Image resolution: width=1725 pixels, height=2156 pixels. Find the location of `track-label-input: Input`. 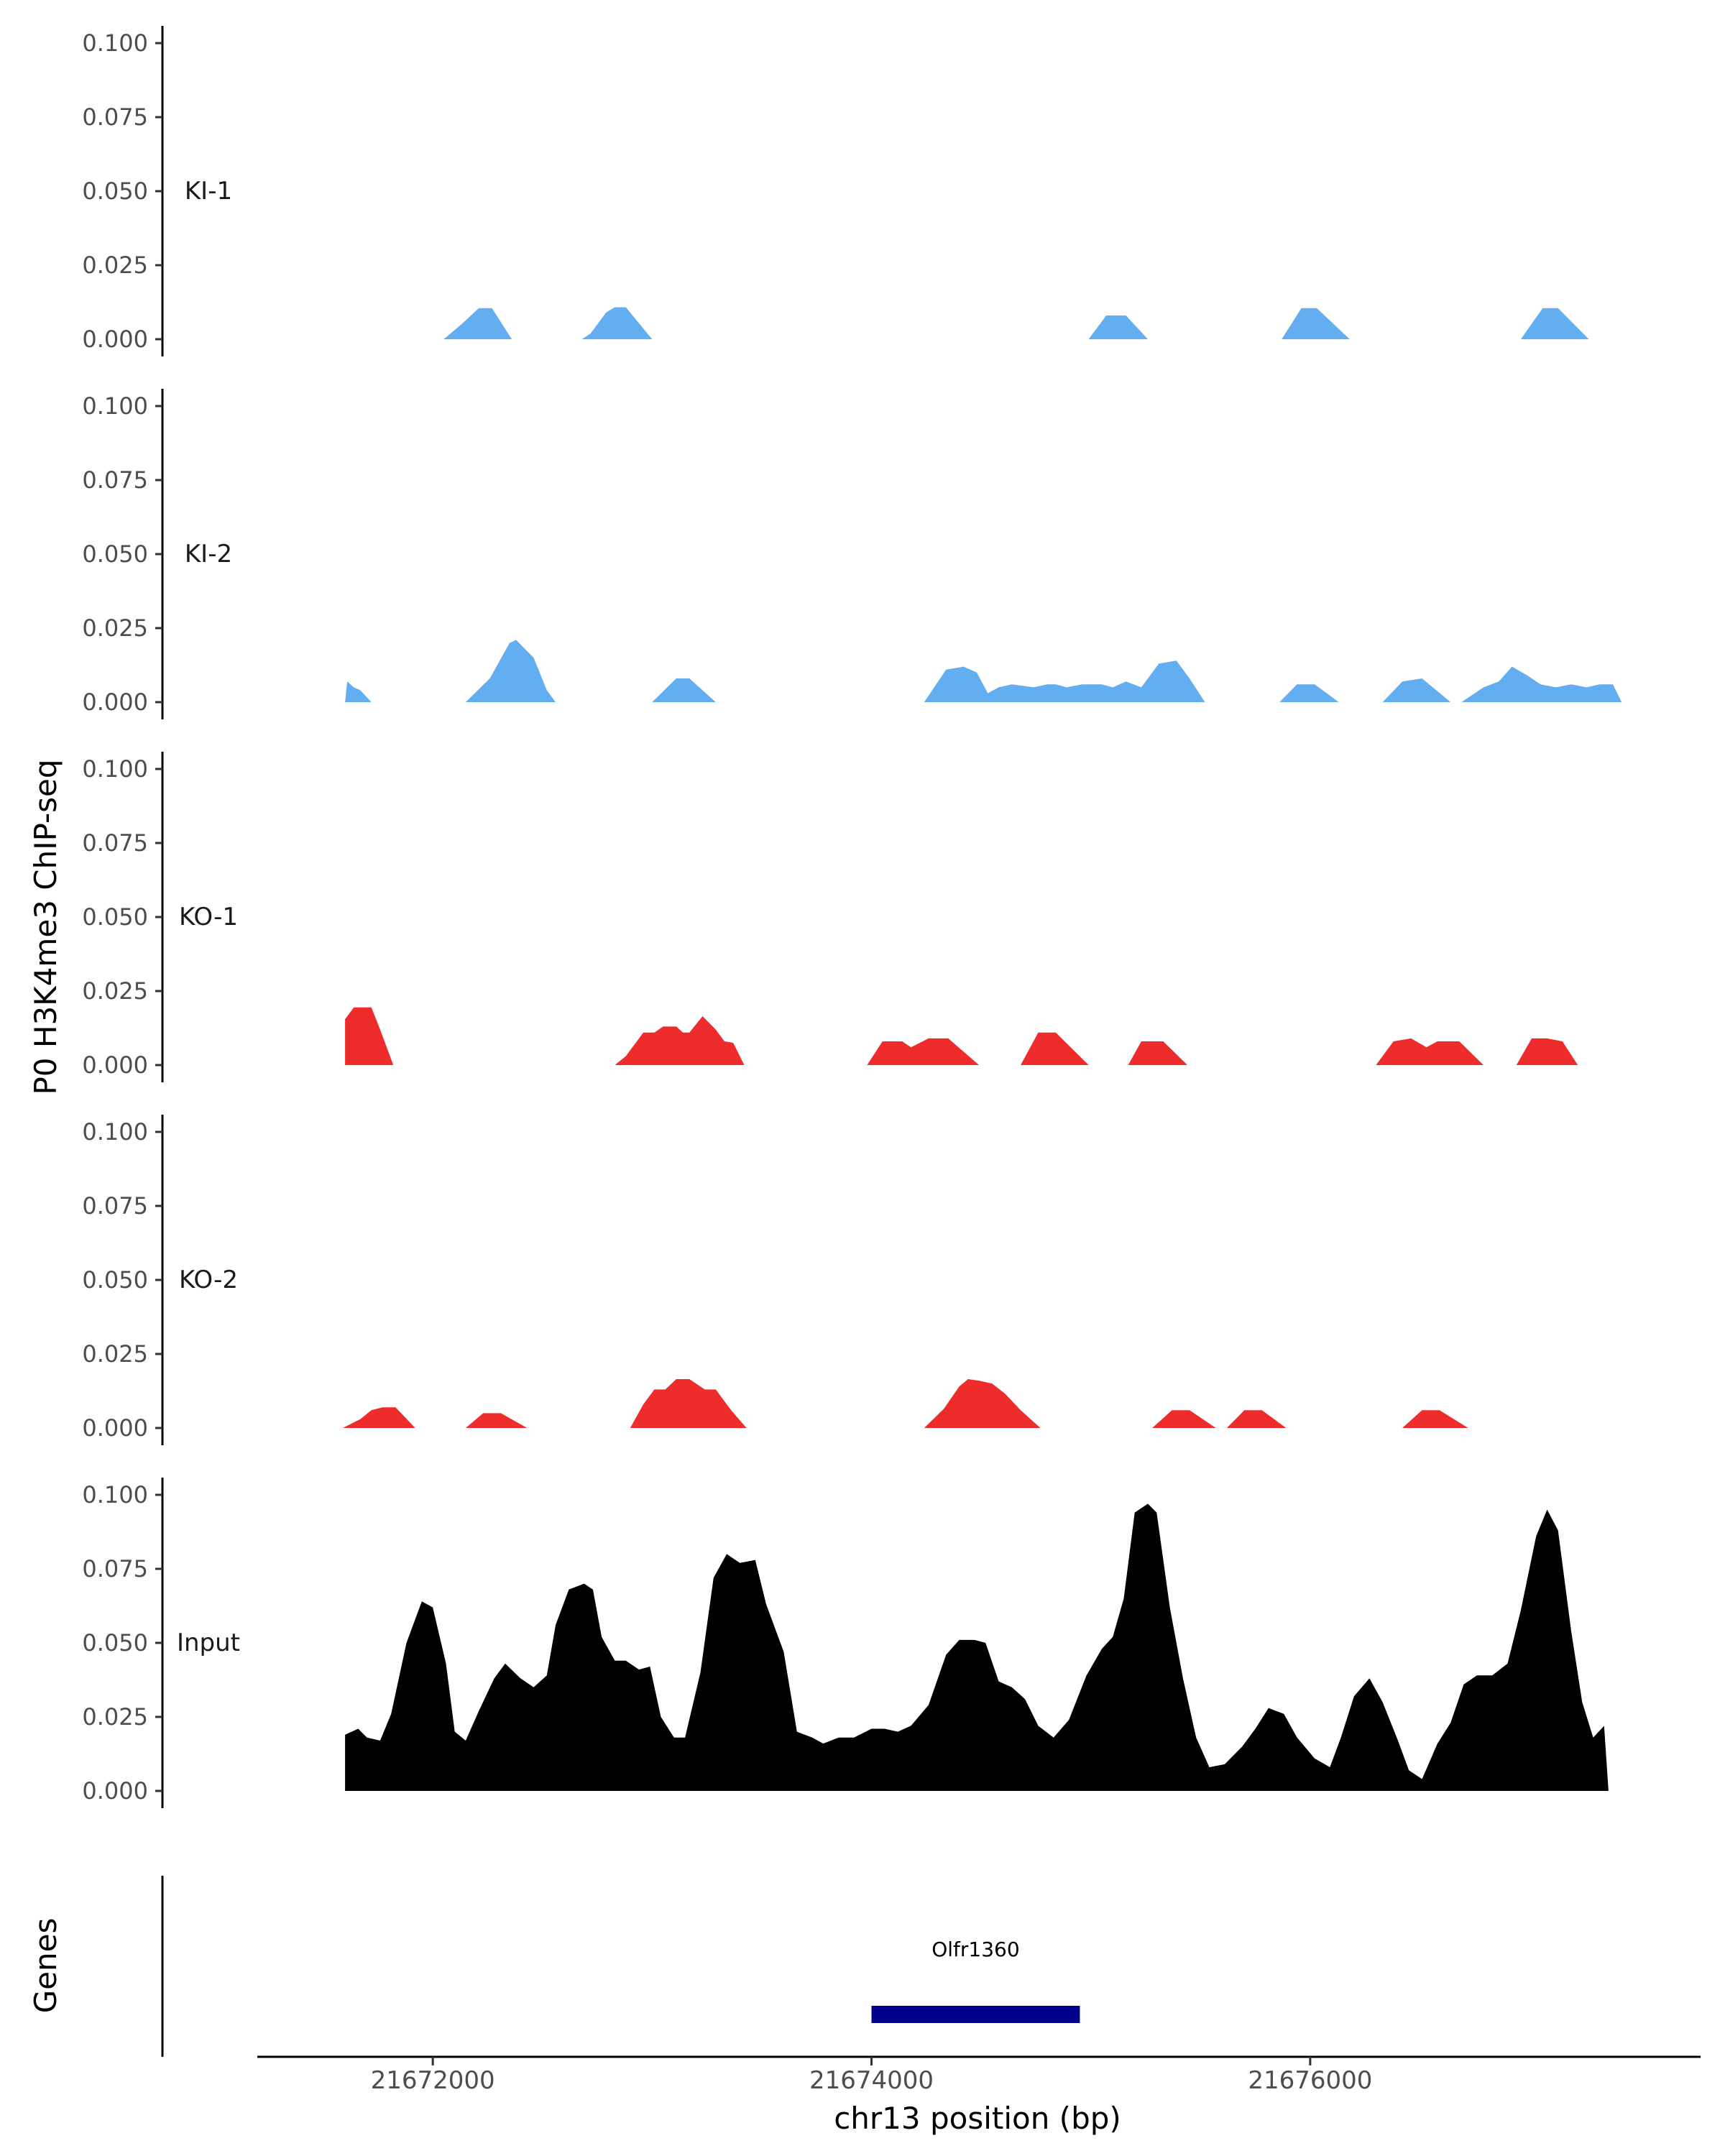

track-label-input: Input is located at coordinates (208, 1643).